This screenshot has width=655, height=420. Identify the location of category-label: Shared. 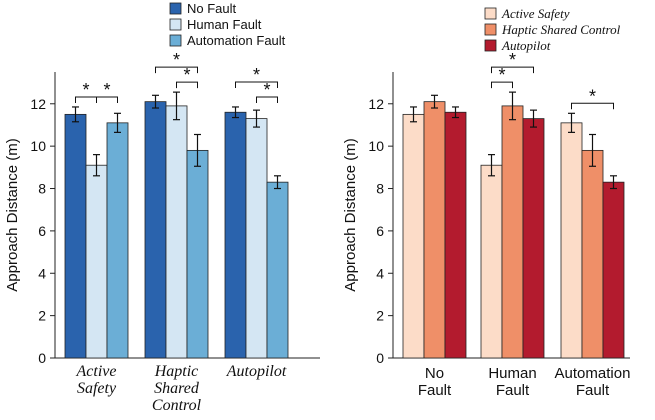
(177, 388).